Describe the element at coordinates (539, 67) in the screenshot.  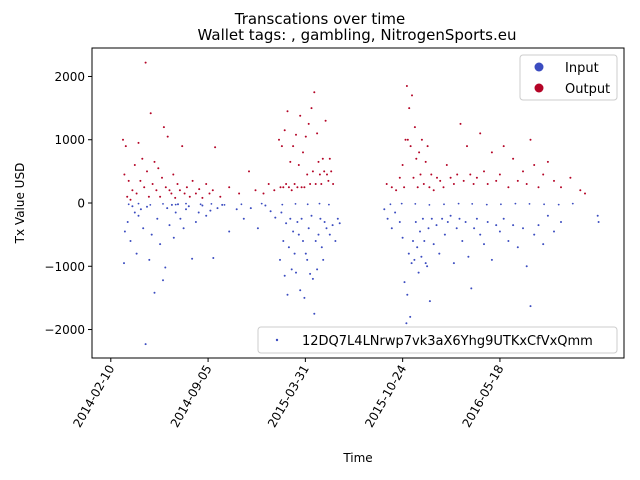
I see `legend-input-marker` at that location.